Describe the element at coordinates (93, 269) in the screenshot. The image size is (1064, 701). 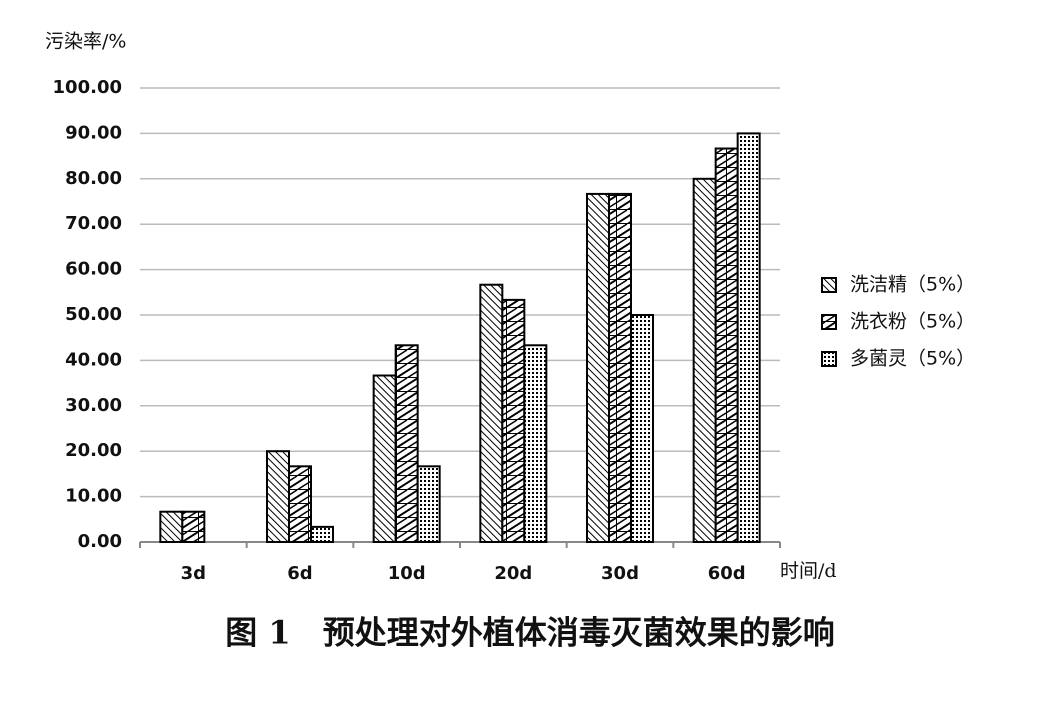
I see `y-tick-label: 60.00` at that location.